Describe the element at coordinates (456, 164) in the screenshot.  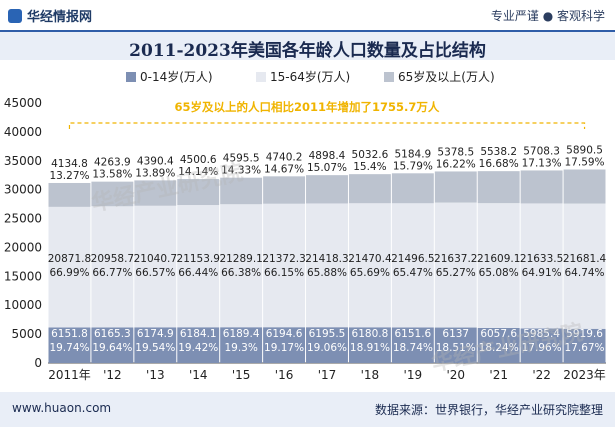
I see `data-label-share: 16.22%` at that location.